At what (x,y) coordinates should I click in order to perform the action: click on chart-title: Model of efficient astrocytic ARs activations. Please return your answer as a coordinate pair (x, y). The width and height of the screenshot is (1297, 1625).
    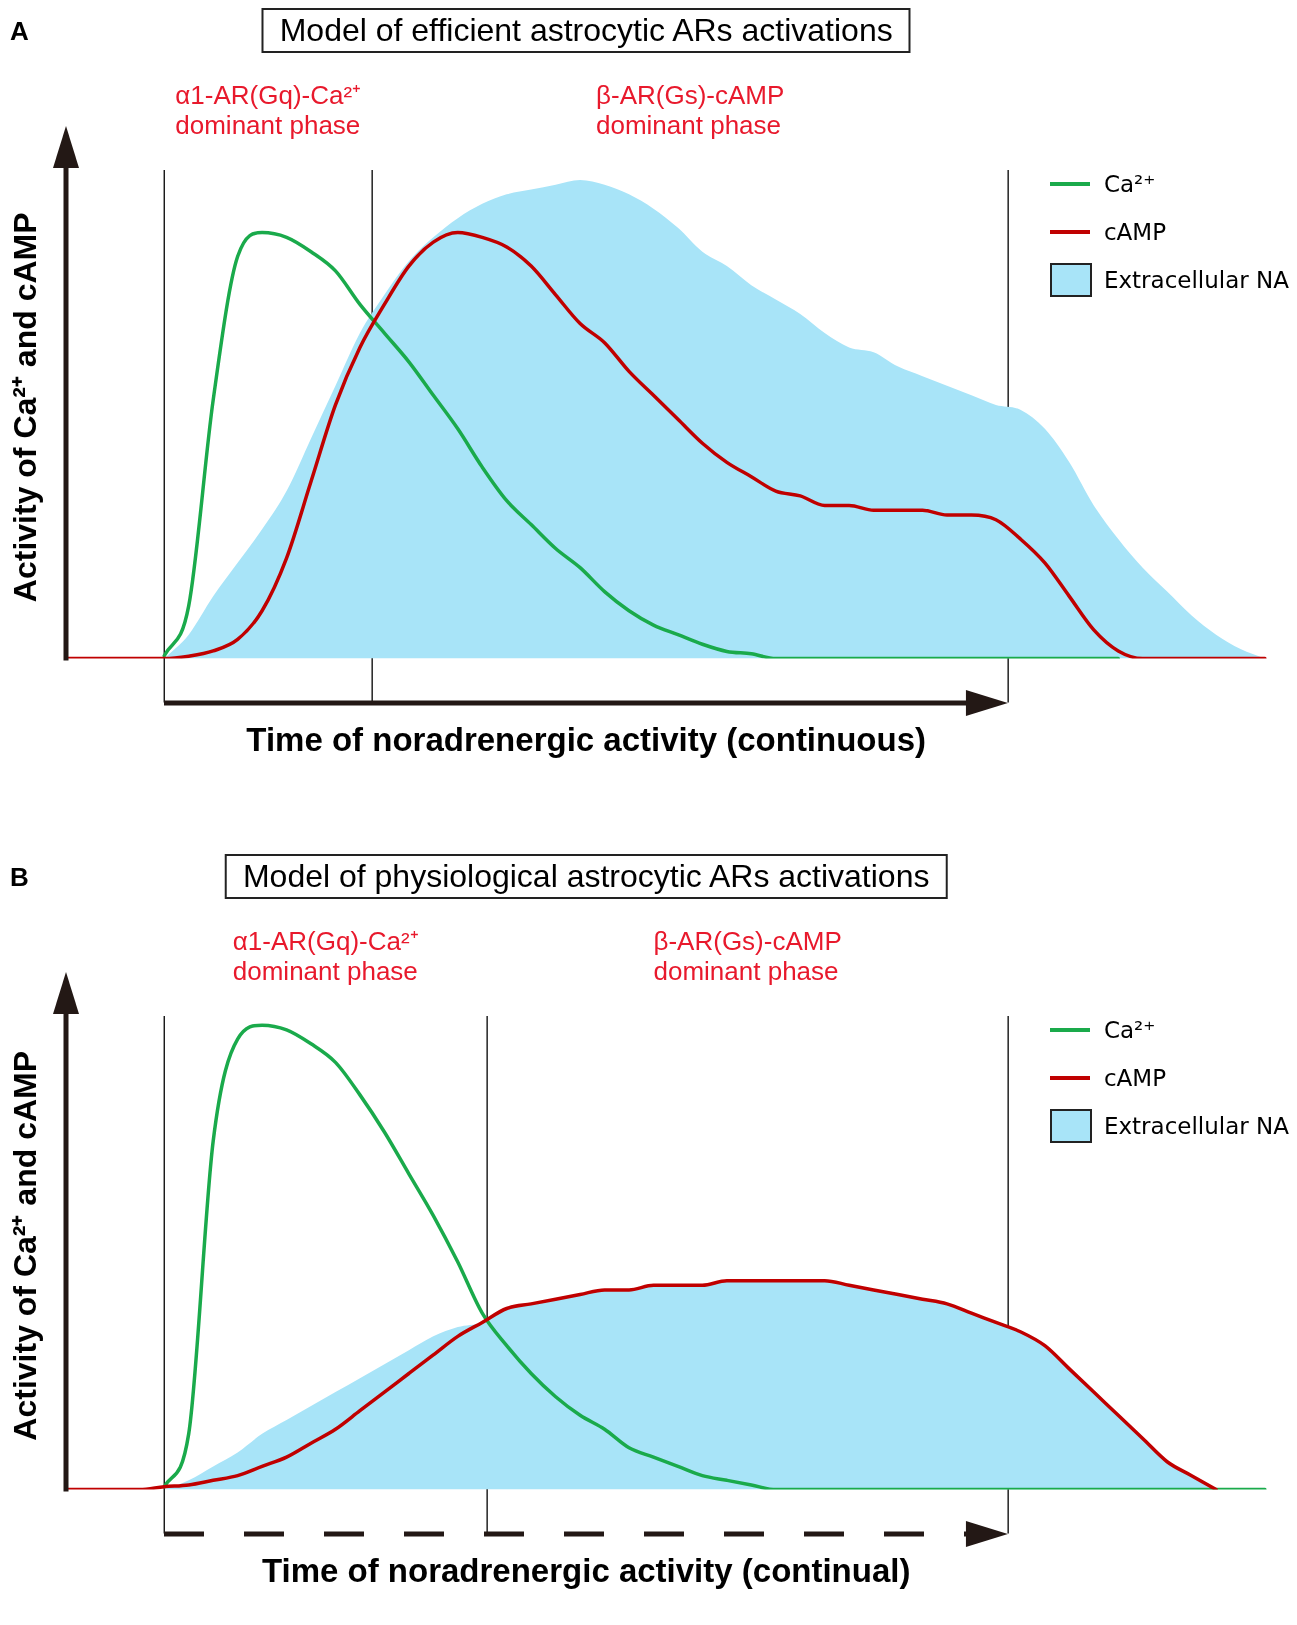
    Looking at the image, I should click on (586, 30).